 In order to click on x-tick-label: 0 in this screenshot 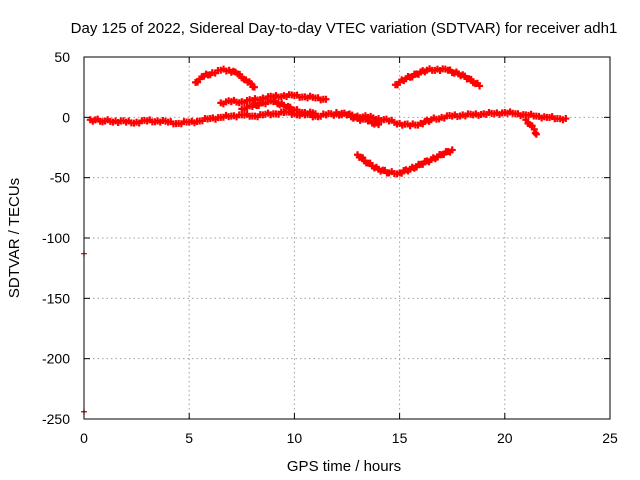, I will do `click(84, 438)`.